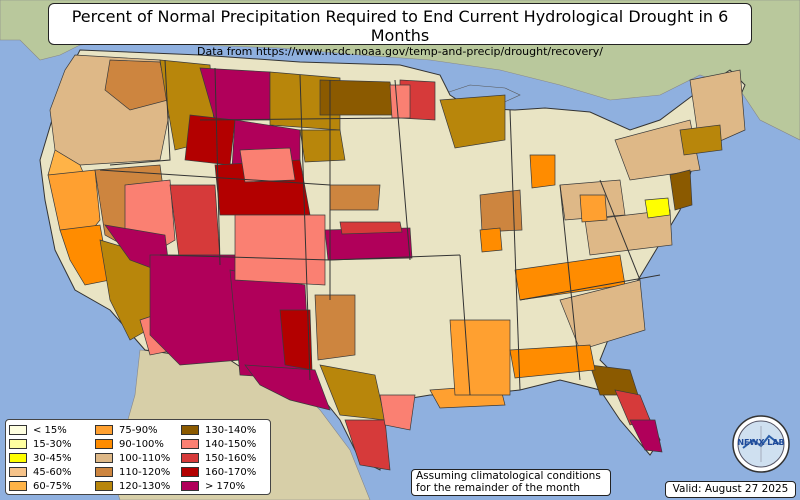 The width and height of the screenshot is (800, 500). What do you see at coordinates (646, 436) in the screenshot?
I see `region-fl-s` at bounding box center [646, 436].